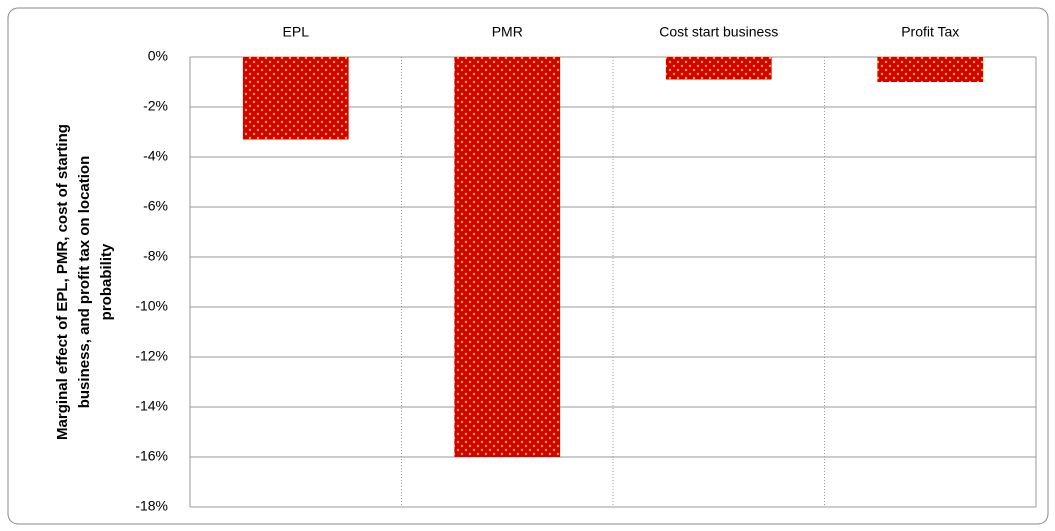  I want to click on y-tick-label: -10%, so click(151, 306).